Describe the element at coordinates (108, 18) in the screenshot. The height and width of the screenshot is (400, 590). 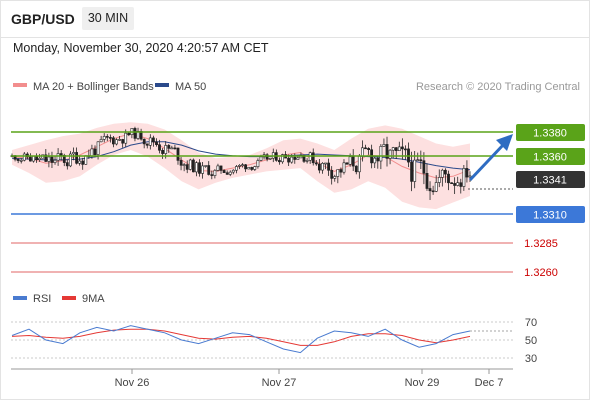
I see `timeframe-badge: 30 MIN` at that location.